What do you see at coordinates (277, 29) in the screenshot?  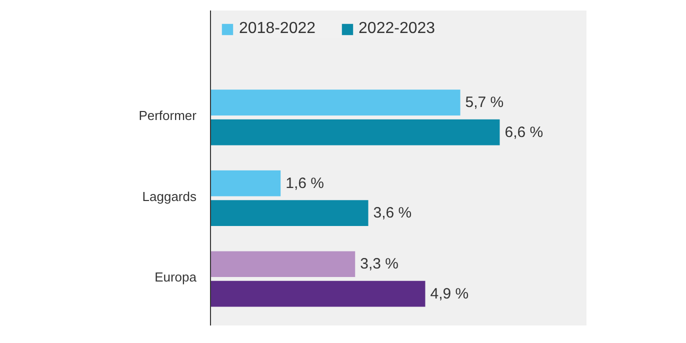 I see `legend-label: 2018-2022` at bounding box center [277, 29].